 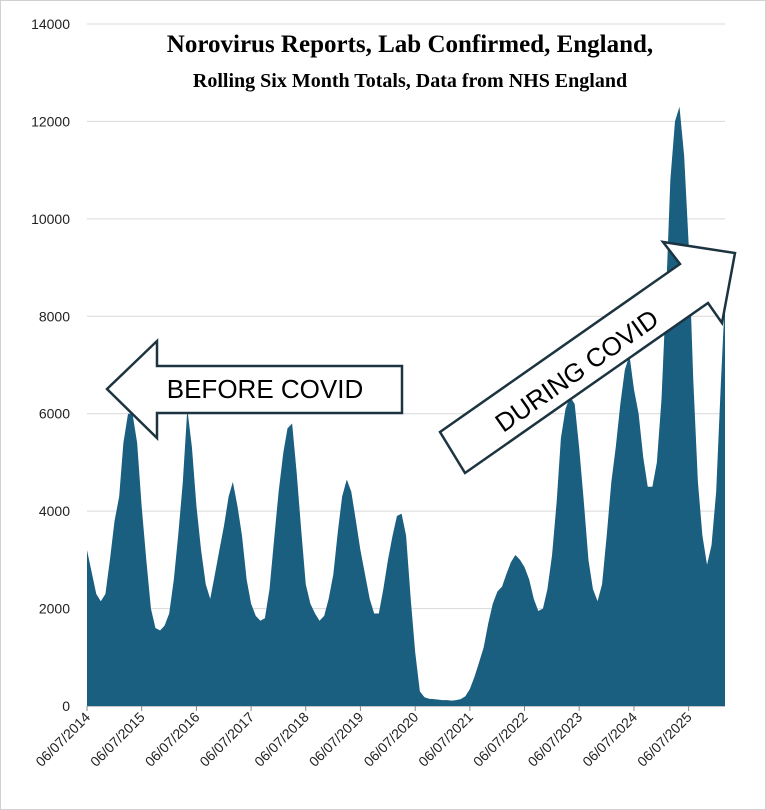 What do you see at coordinates (50, 121) in the screenshot?
I see `y-tick-label: 12000` at bounding box center [50, 121].